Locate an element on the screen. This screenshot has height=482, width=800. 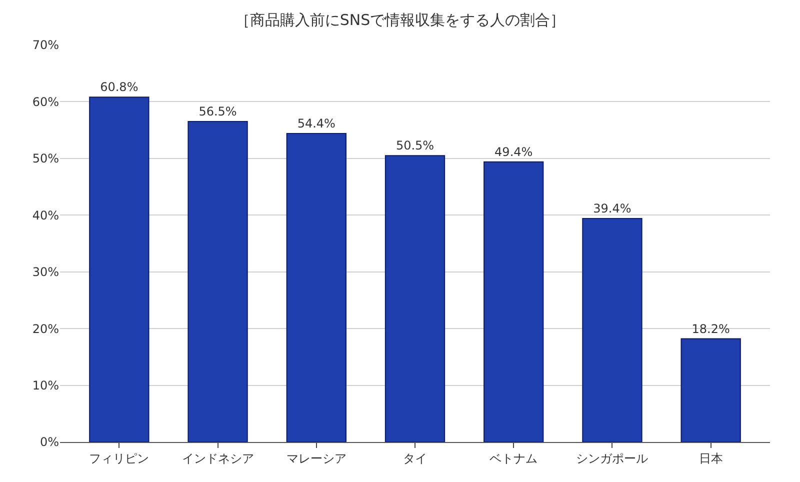
x-tick-label: ベトナム is located at coordinates (514, 458).